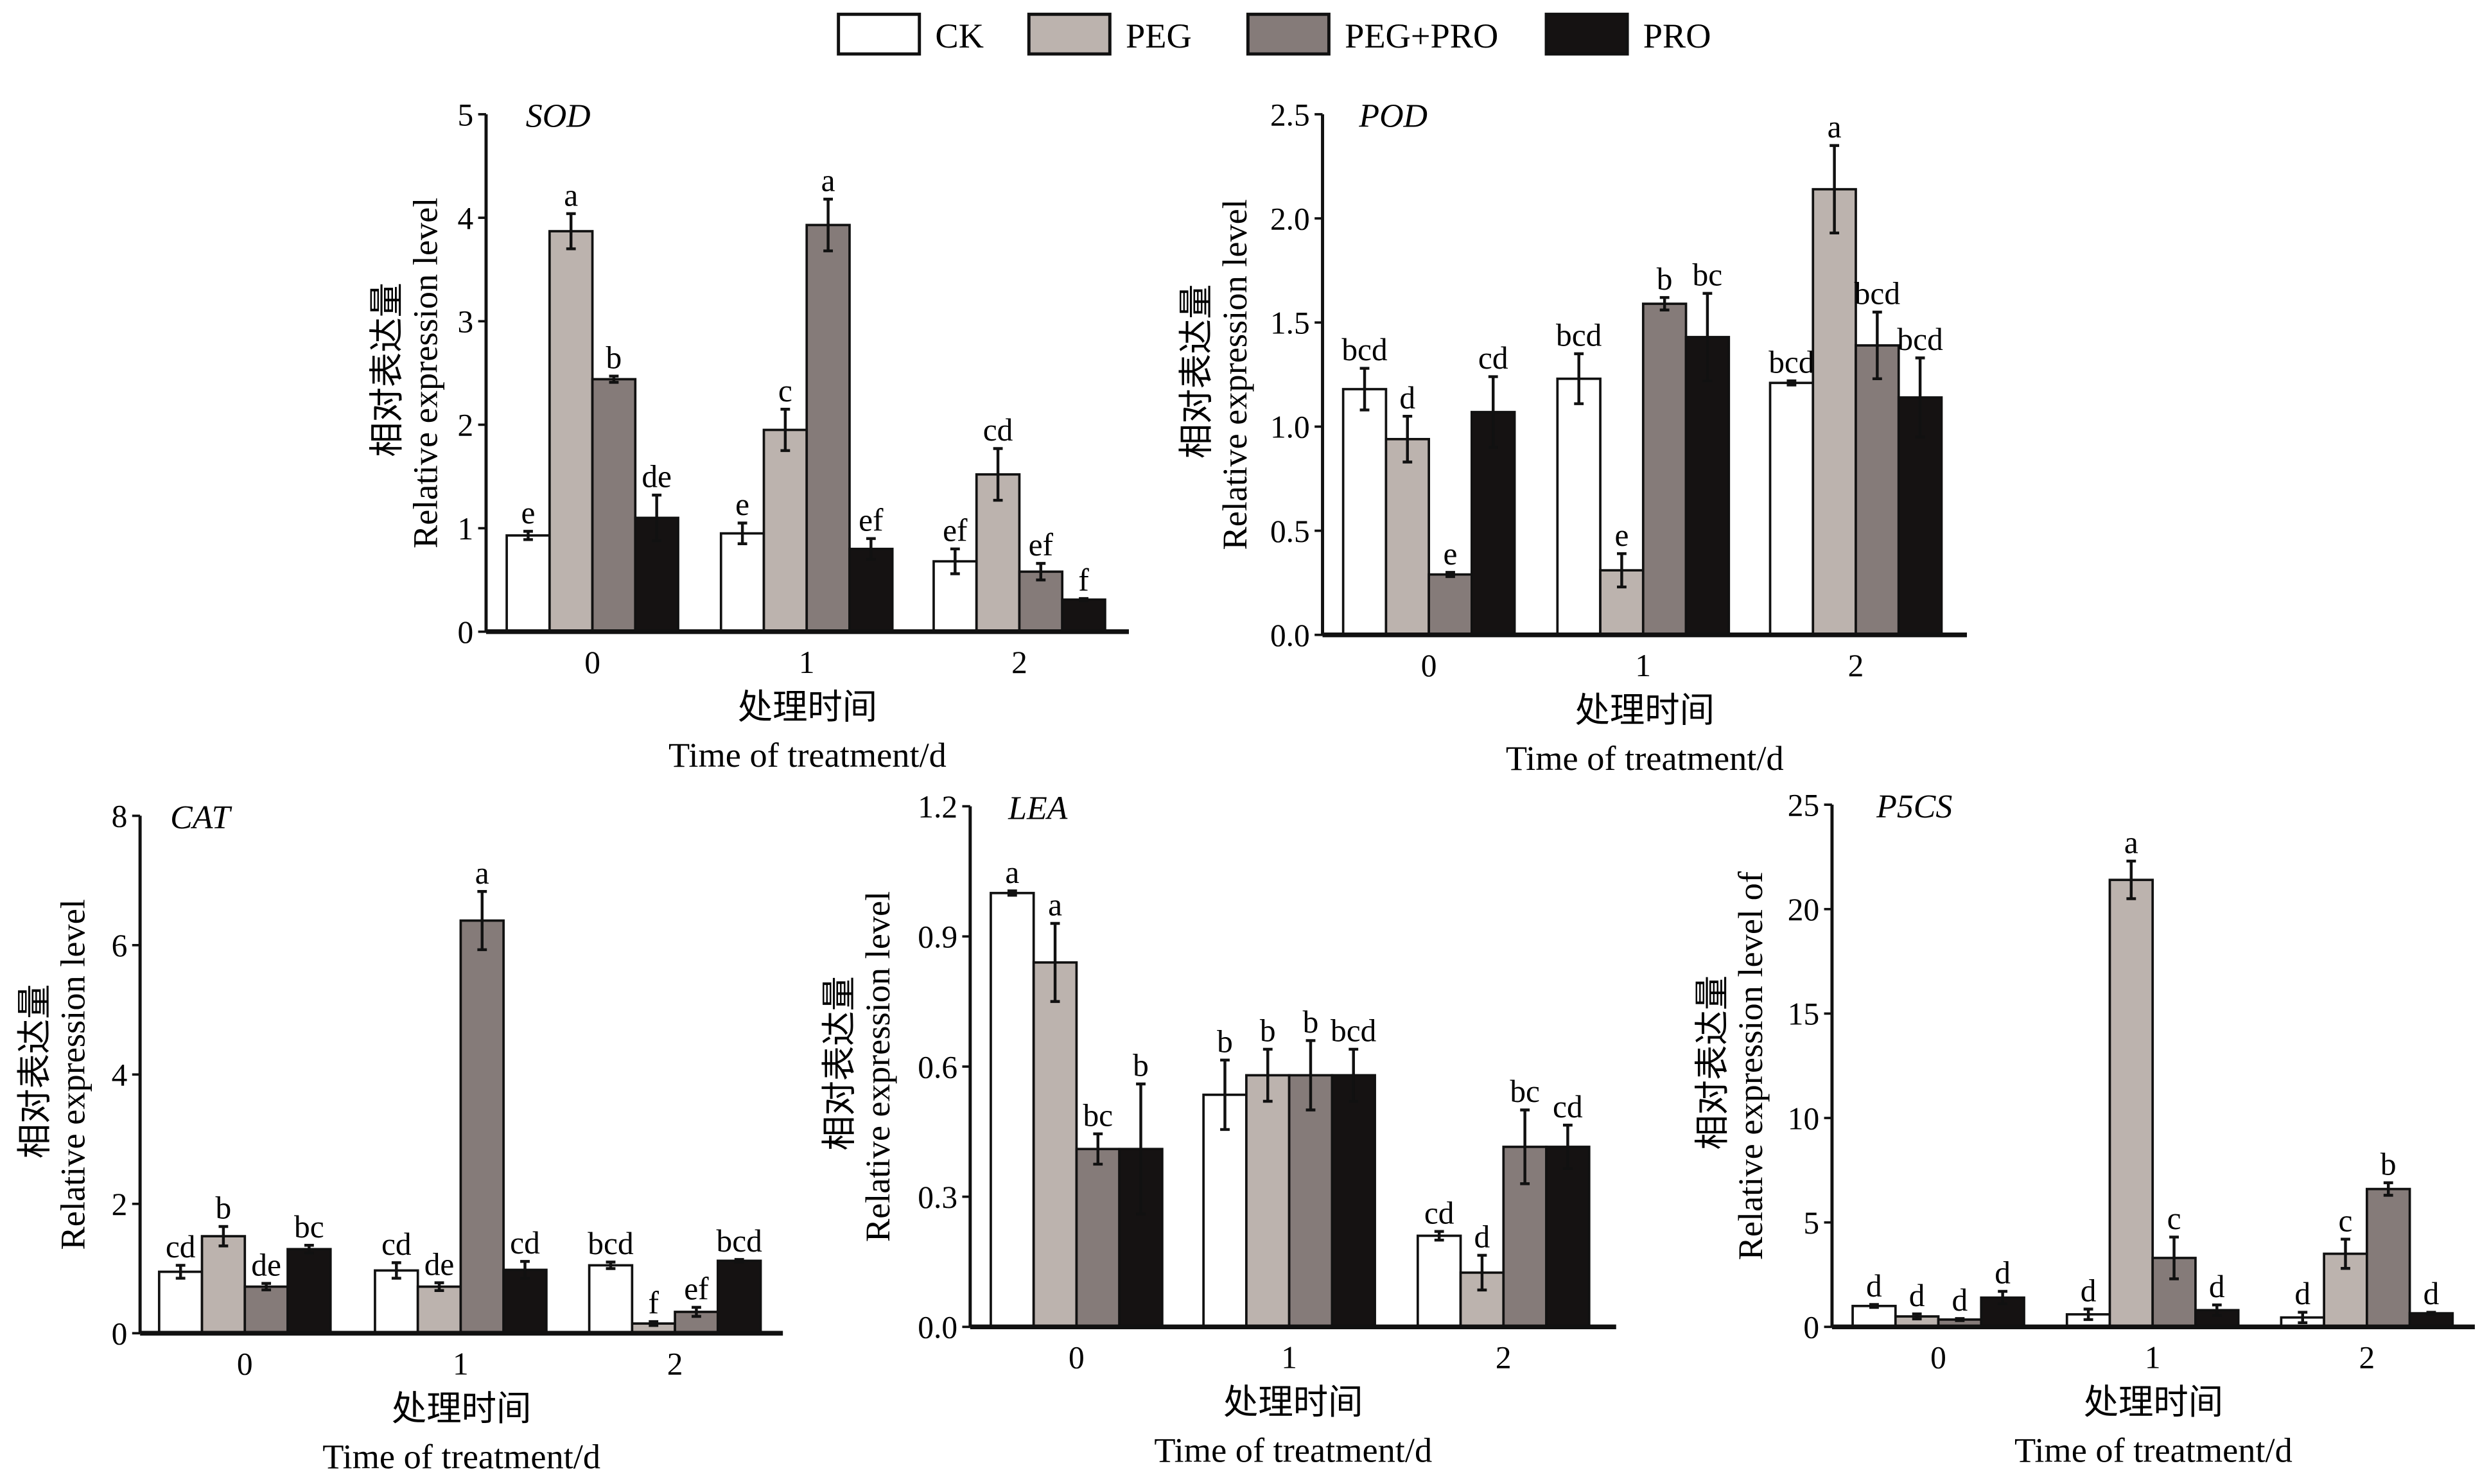 The height and width of the screenshot is (1484, 2480). I want to click on y-tick-label: 20, so click(1804, 909).